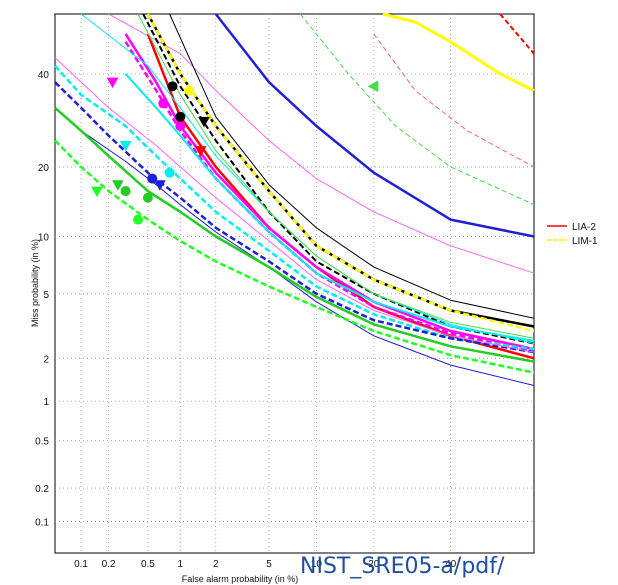  Describe the element at coordinates (46, 402) in the screenshot. I see `y-tick-label: 1` at that location.